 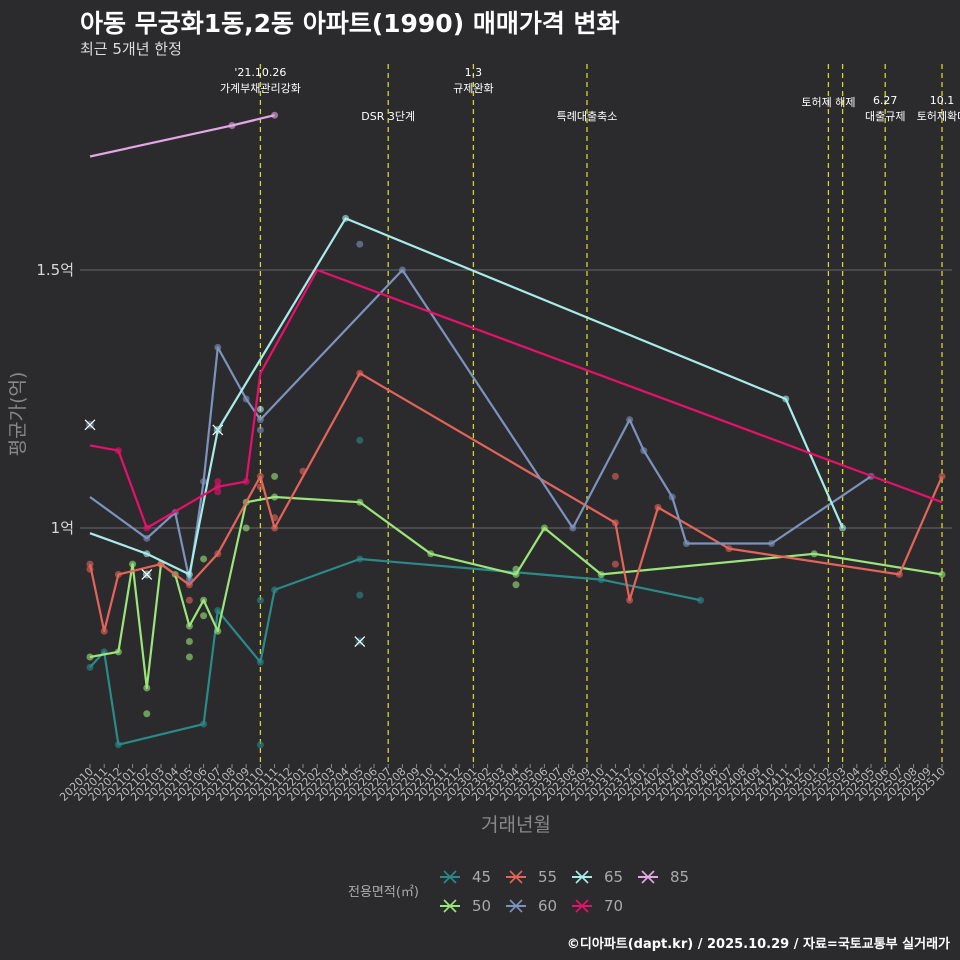 What do you see at coordinates (597, 906) in the screenshot?
I see `legend-item-70: 70` at bounding box center [597, 906].